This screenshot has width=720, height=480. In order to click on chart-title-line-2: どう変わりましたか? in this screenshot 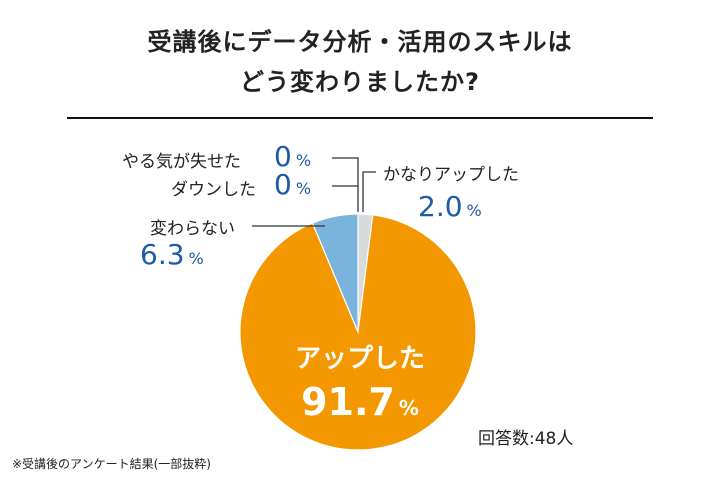, I will do `click(360, 82)`.